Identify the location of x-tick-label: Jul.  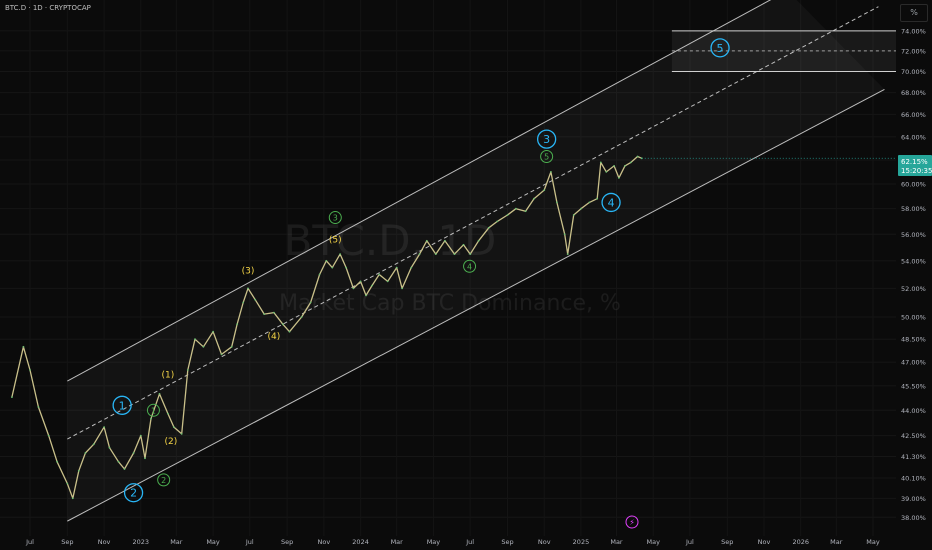
(29, 542).